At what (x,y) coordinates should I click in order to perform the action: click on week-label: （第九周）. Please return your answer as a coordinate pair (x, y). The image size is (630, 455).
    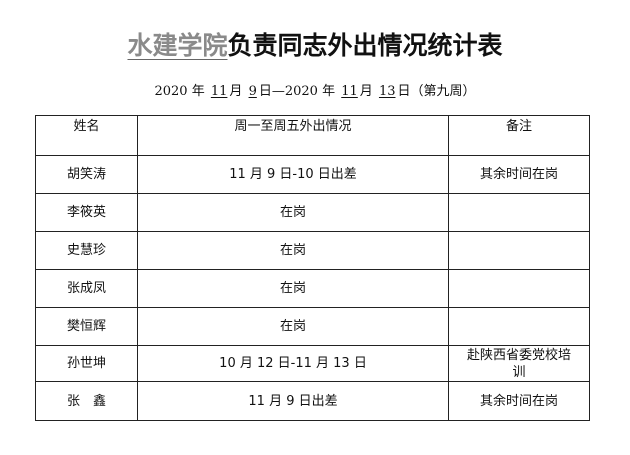
    Looking at the image, I should click on (443, 91).